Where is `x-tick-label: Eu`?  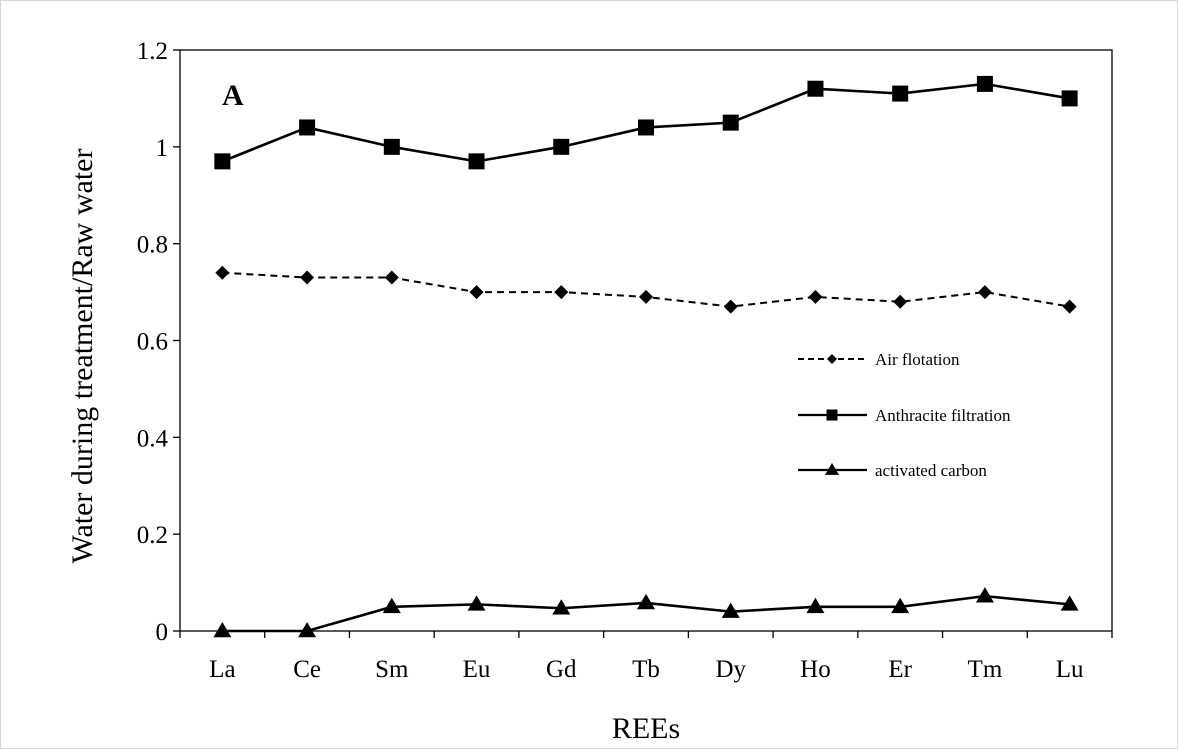 x-tick-label: Eu is located at coordinates (477, 669).